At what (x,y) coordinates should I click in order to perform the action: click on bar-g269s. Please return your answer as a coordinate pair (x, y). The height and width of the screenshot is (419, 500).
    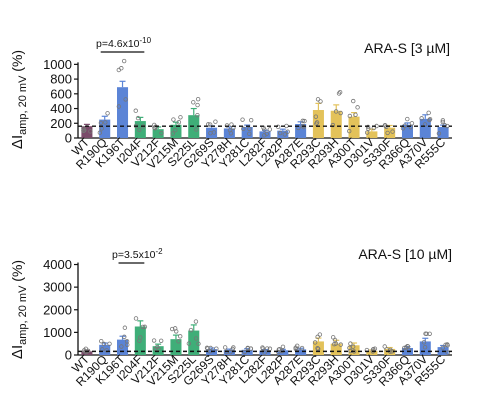
    Looking at the image, I should click on (212, 132).